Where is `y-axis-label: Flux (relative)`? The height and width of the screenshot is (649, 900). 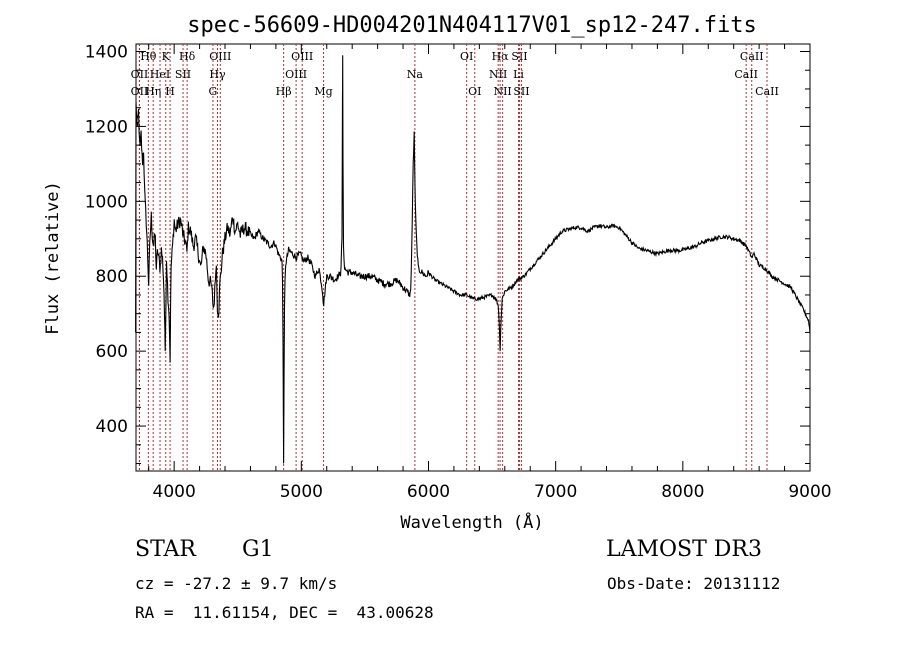 y-axis-label: Flux (relative) is located at coordinates (53, 258).